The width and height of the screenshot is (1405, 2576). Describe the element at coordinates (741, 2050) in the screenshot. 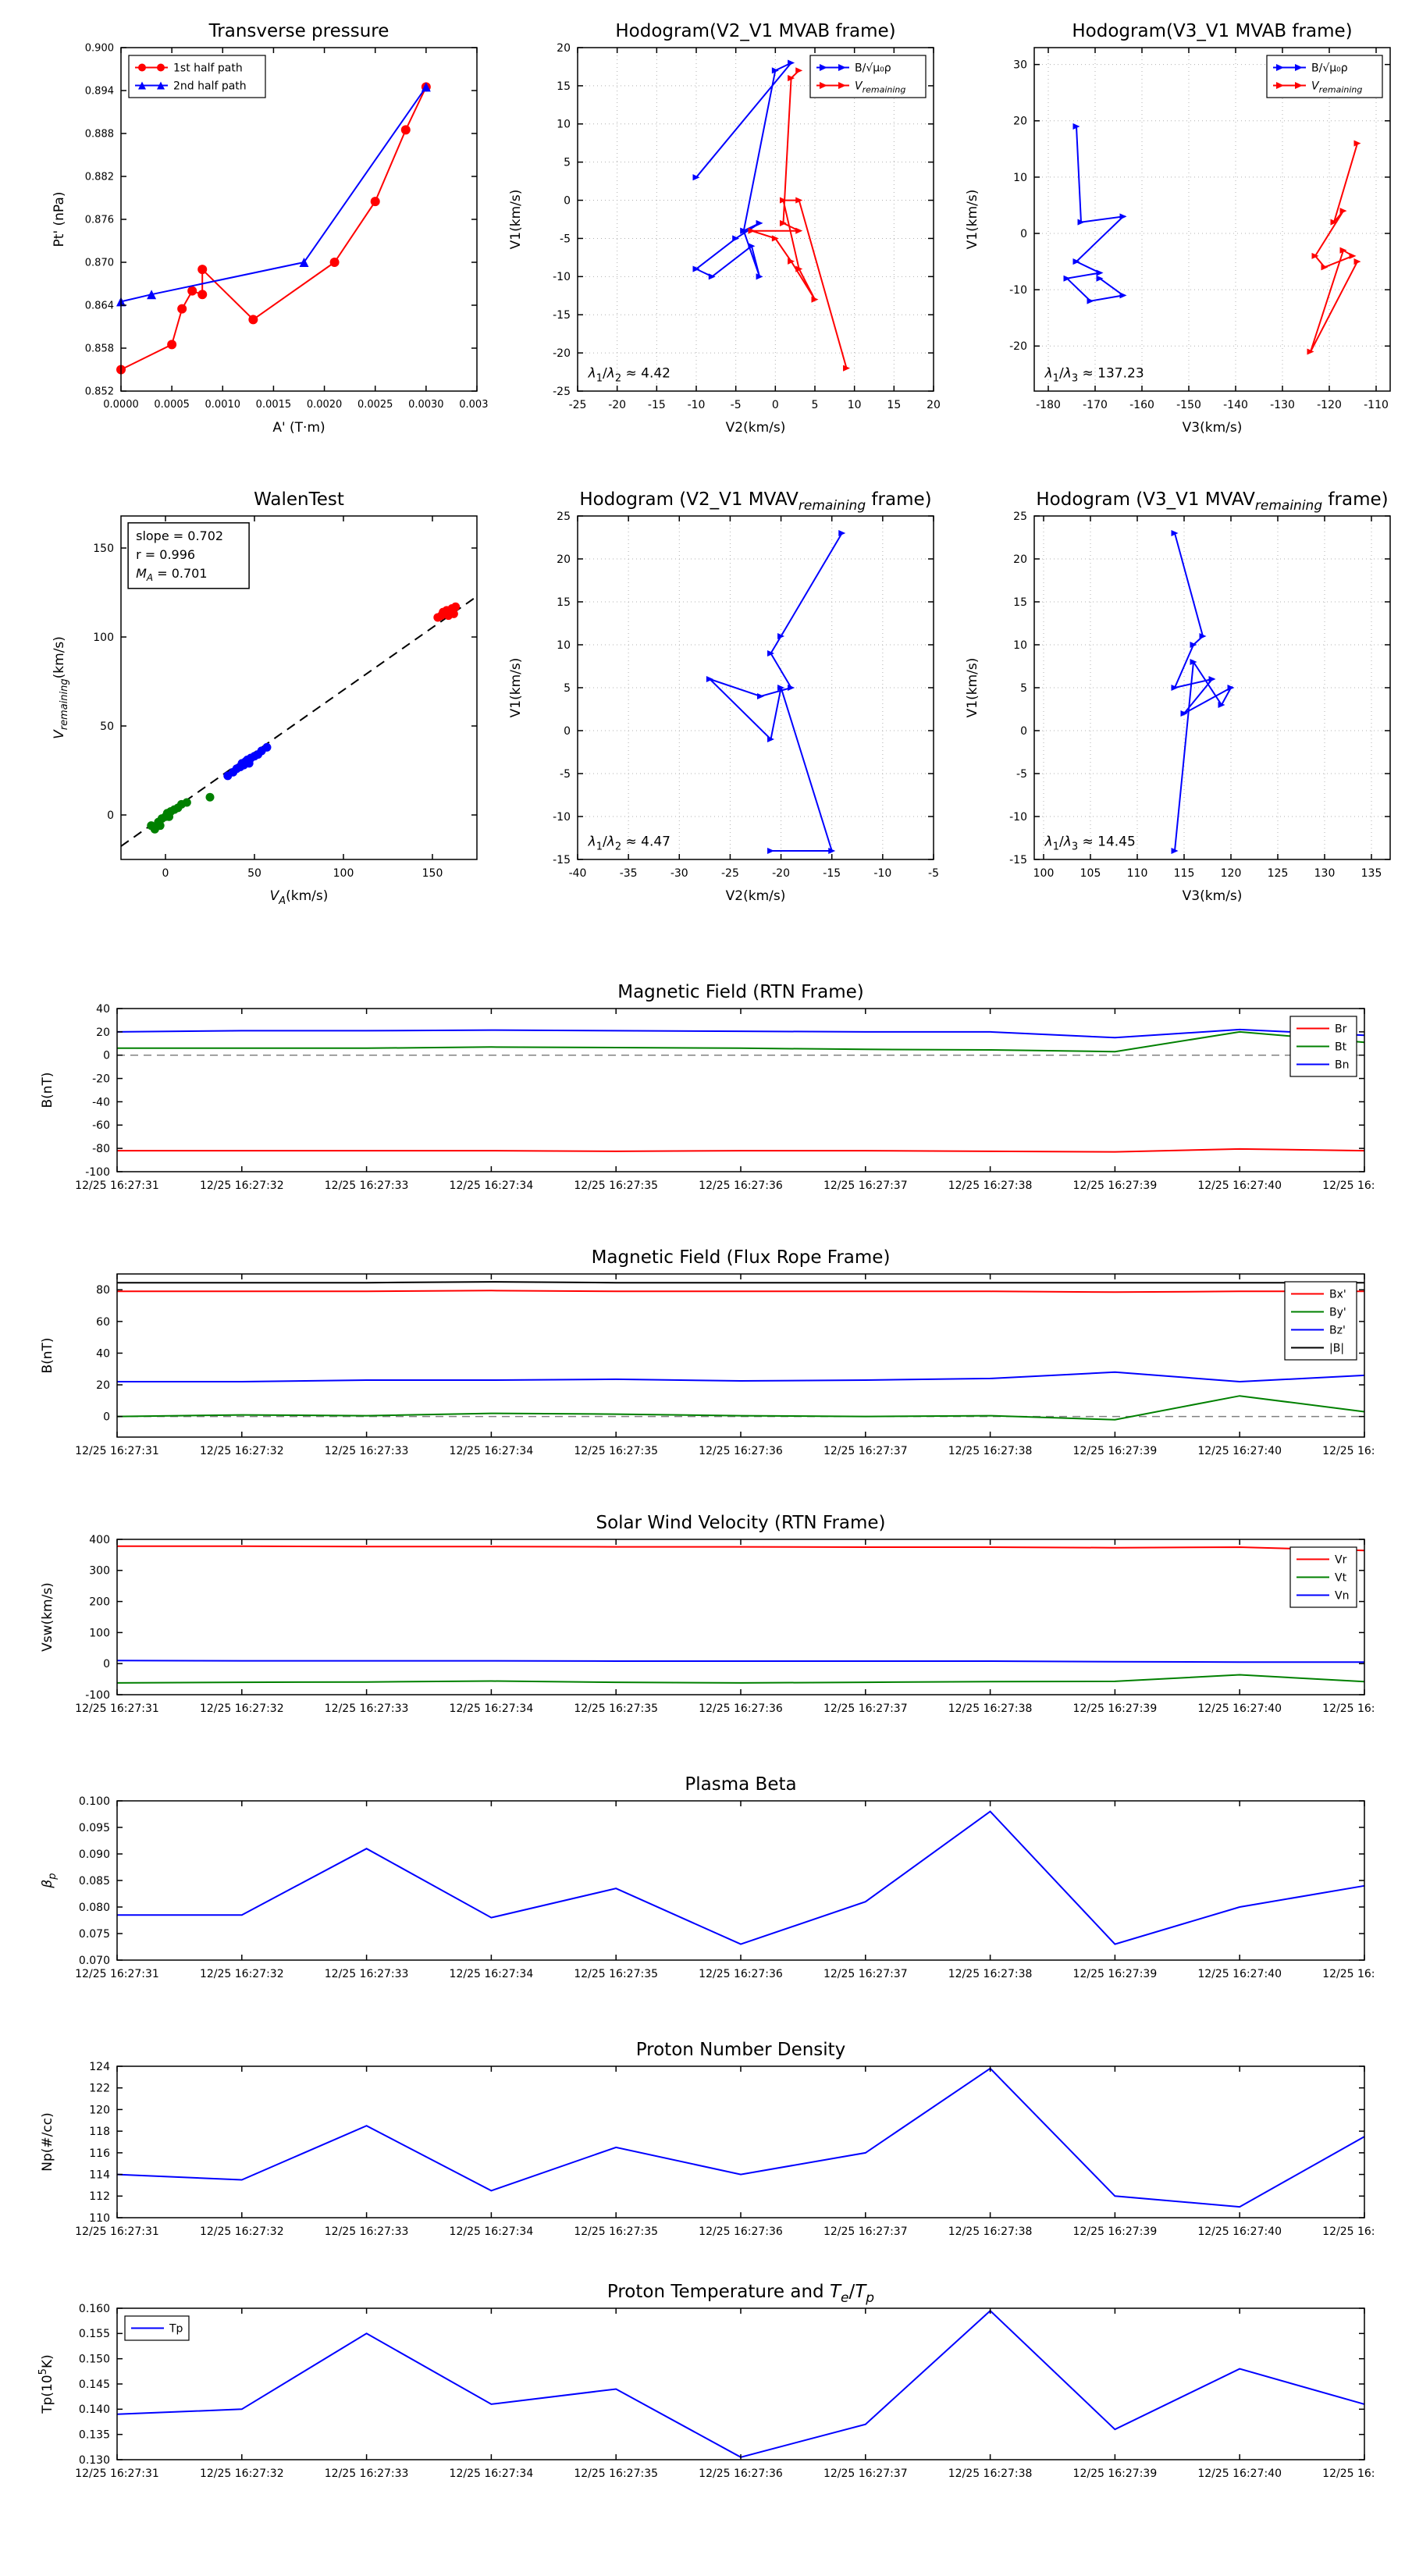

I see `svg-text: Proton Number Density` at that location.